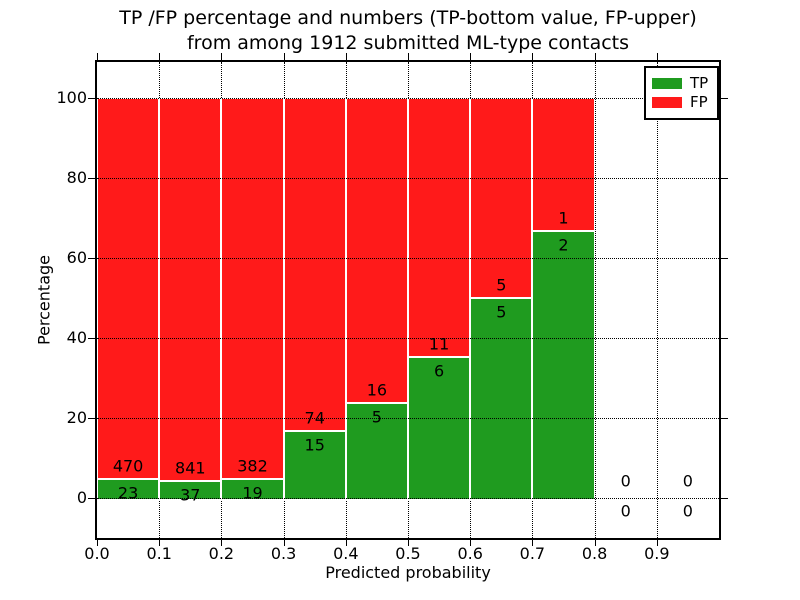 This screenshot has height=600, width=800. I want to click on x-tick-label: 0.4, so click(346, 553).